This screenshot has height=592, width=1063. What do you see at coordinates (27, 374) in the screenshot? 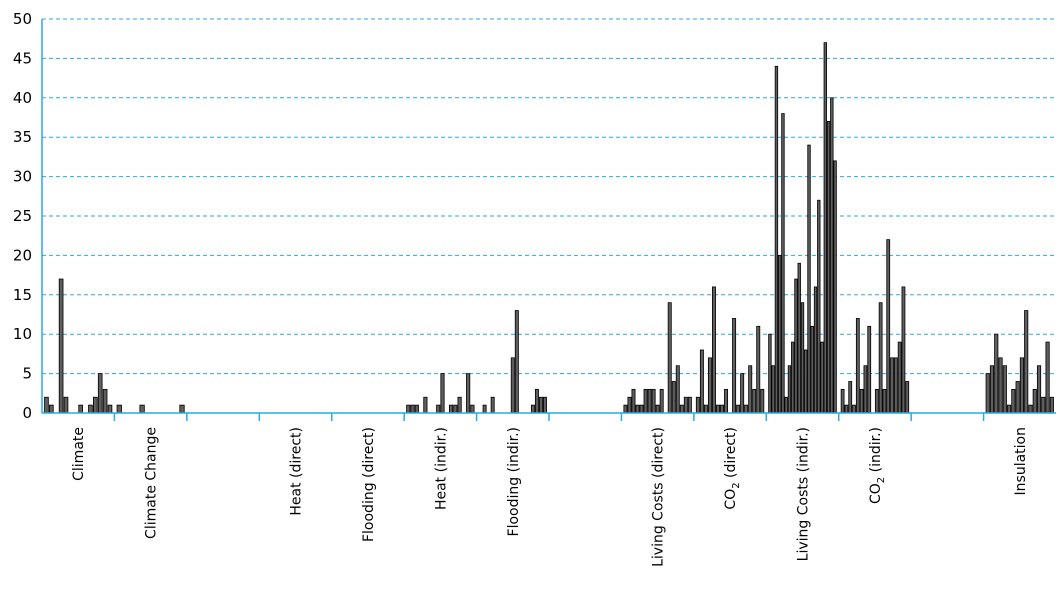
I see `y-tick-label: 5` at bounding box center [27, 374].